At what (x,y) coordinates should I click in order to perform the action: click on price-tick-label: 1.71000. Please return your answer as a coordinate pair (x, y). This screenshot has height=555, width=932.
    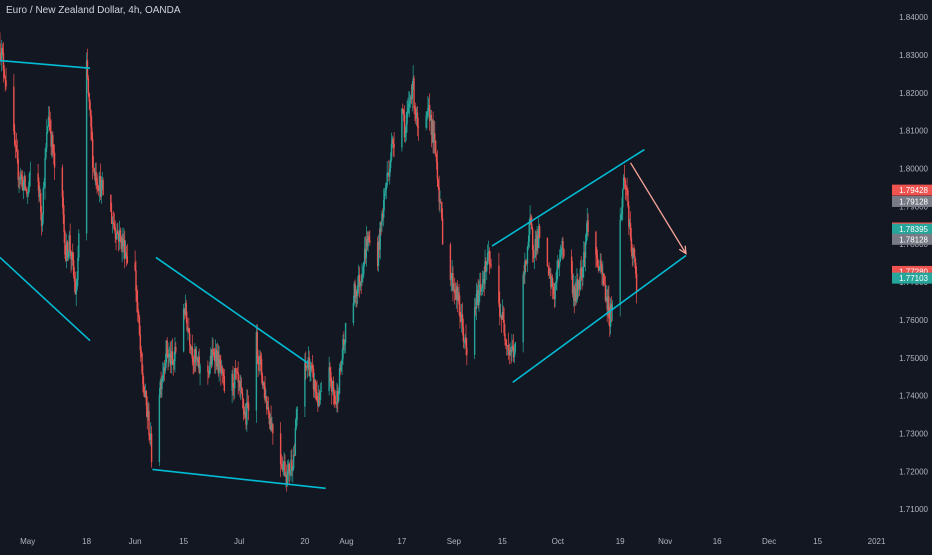
    Looking at the image, I should click on (913, 509).